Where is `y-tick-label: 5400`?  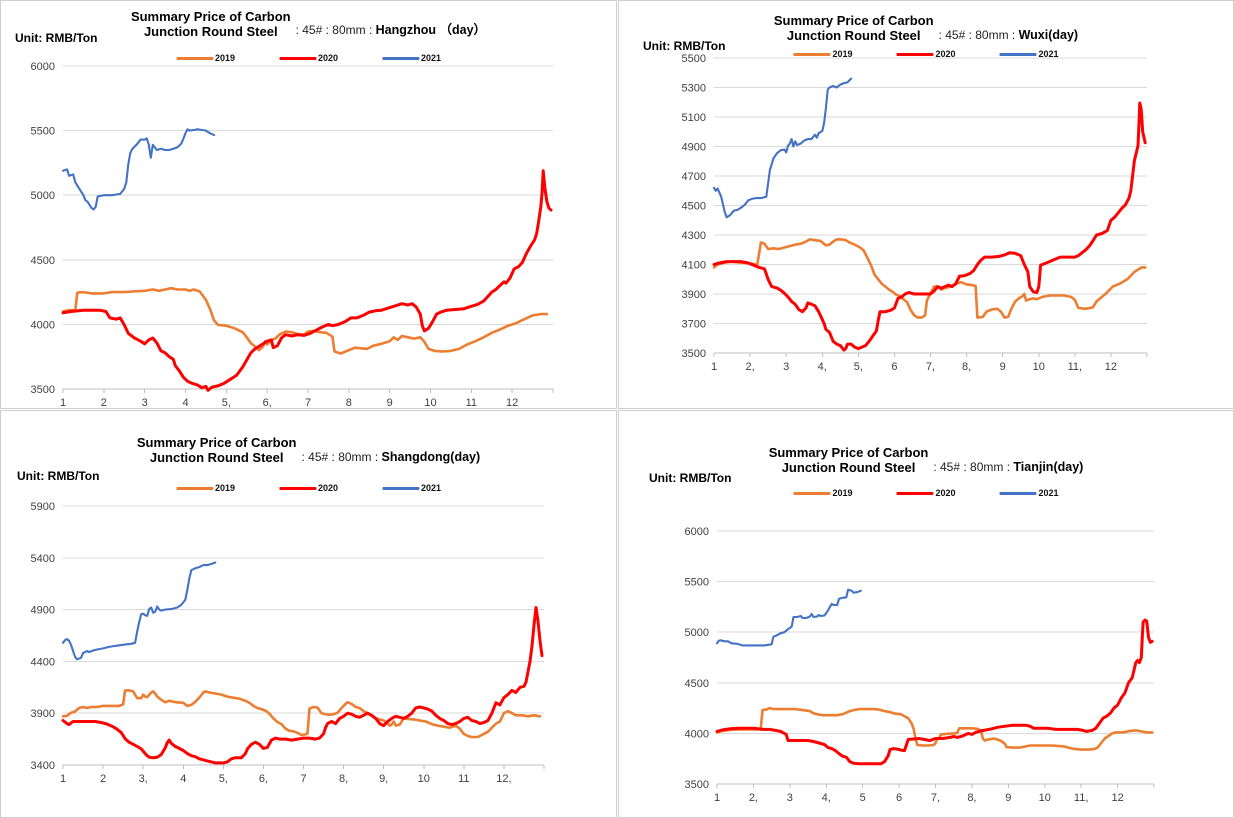 y-tick-label: 5400 is located at coordinates (43, 559).